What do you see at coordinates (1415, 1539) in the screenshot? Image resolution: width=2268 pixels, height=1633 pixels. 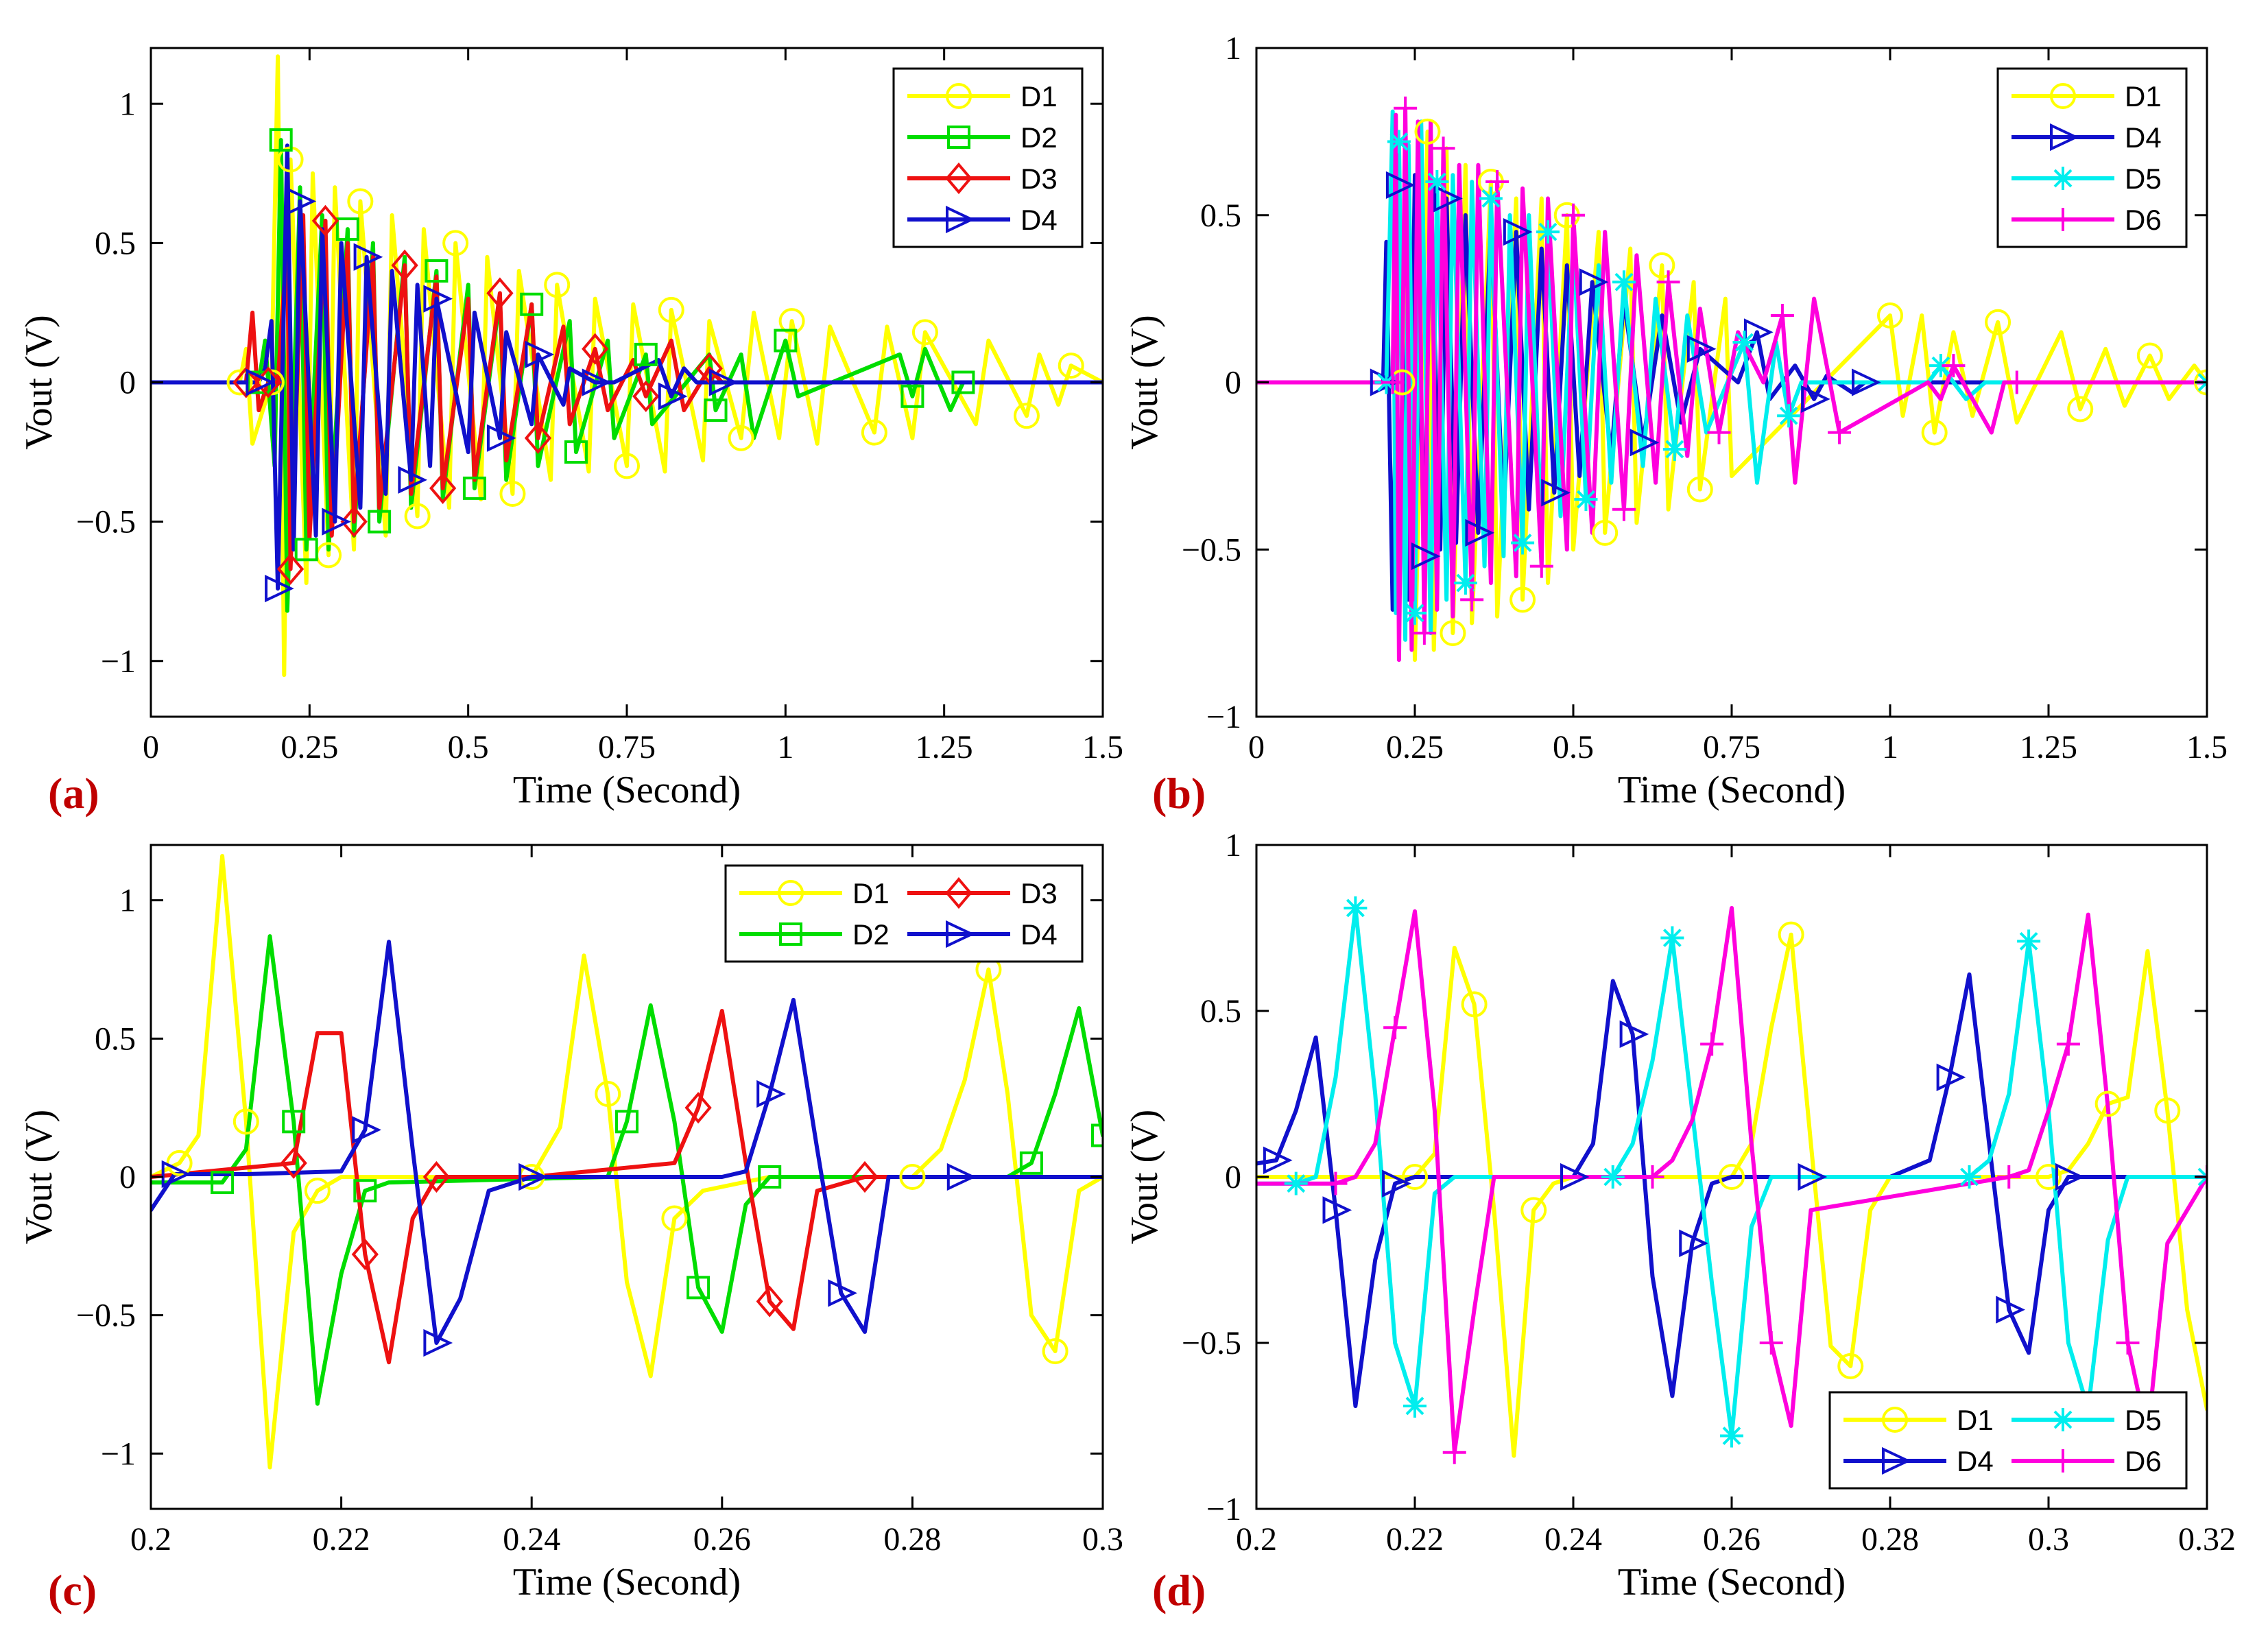 I see `x-tick-label: 0.22` at bounding box center [1415, 1539].